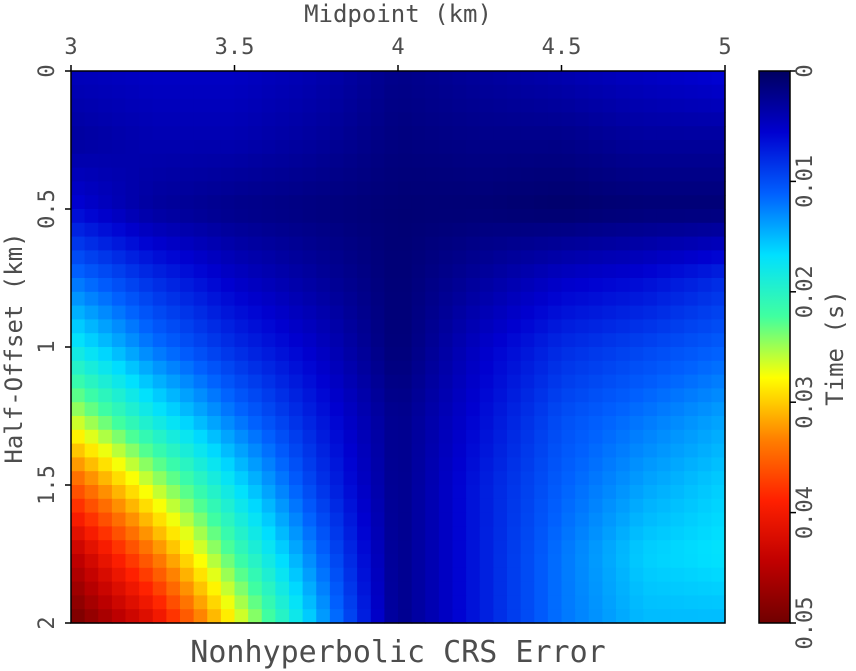 This screenshot has width=856, height=671. Describe the element at coordinates (805, 512) in the screenshot. I see `colorbar-tick-label: 0.04` at that location.